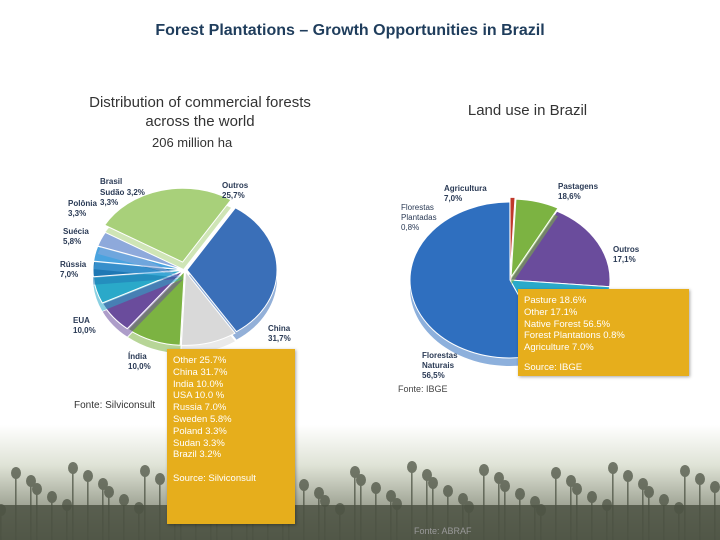 Image resolution: width=720 pixels, height=540 pixels. I want to click on pie1-outros-value: 25,7%, so click(233, 195).